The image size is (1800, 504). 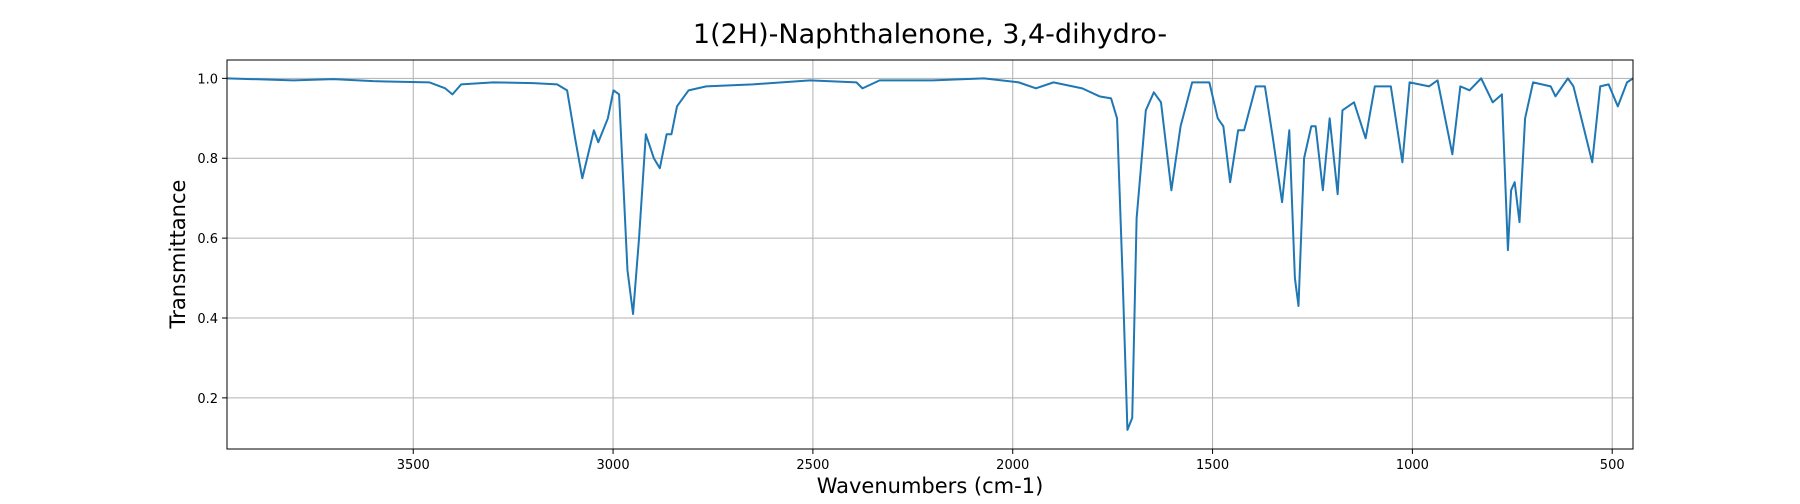 What do you see at coordinates (812, 465) in the screenshot?
I see `x-tick-label: 2500` at bounding box center [812, 465].